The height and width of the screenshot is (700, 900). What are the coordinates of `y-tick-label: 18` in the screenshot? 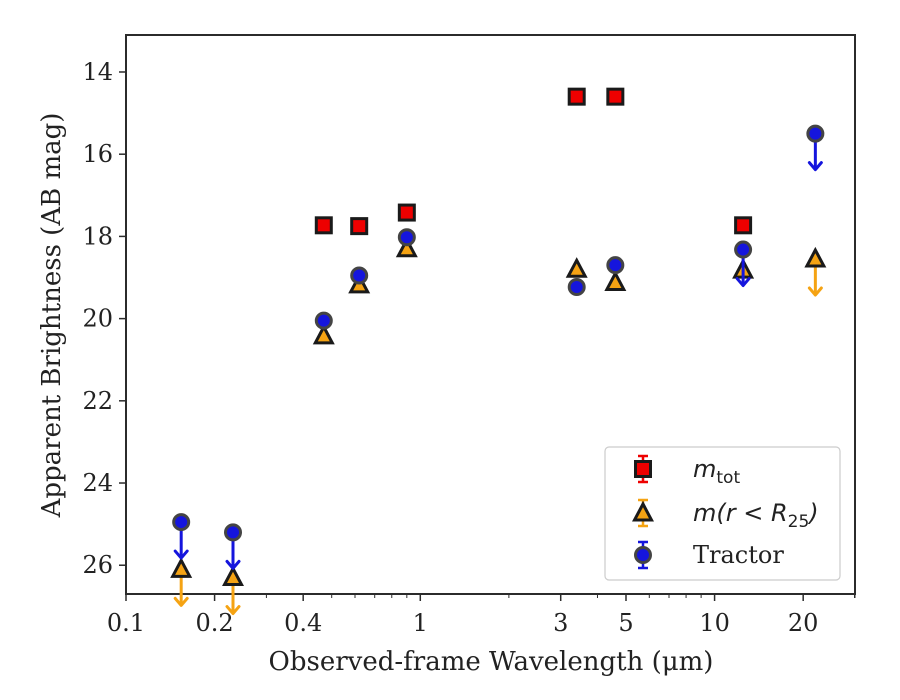 It's located at (97, 236).